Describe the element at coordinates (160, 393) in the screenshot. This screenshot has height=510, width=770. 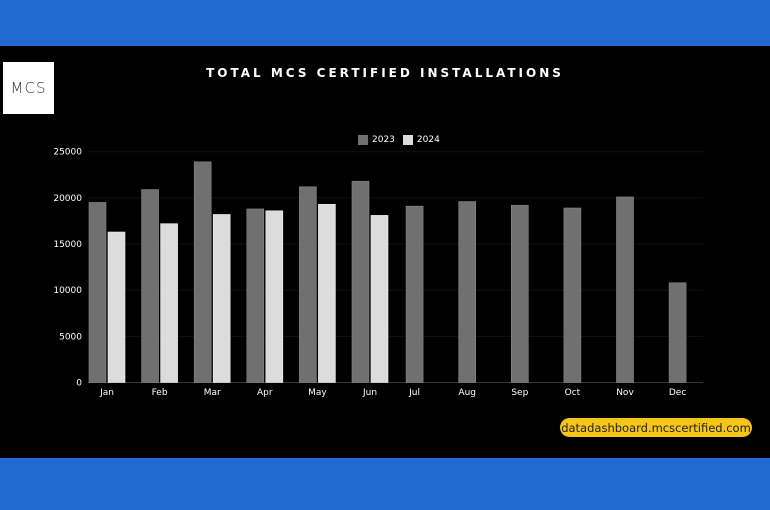
I see `x-tick-label: Feb` at that location.